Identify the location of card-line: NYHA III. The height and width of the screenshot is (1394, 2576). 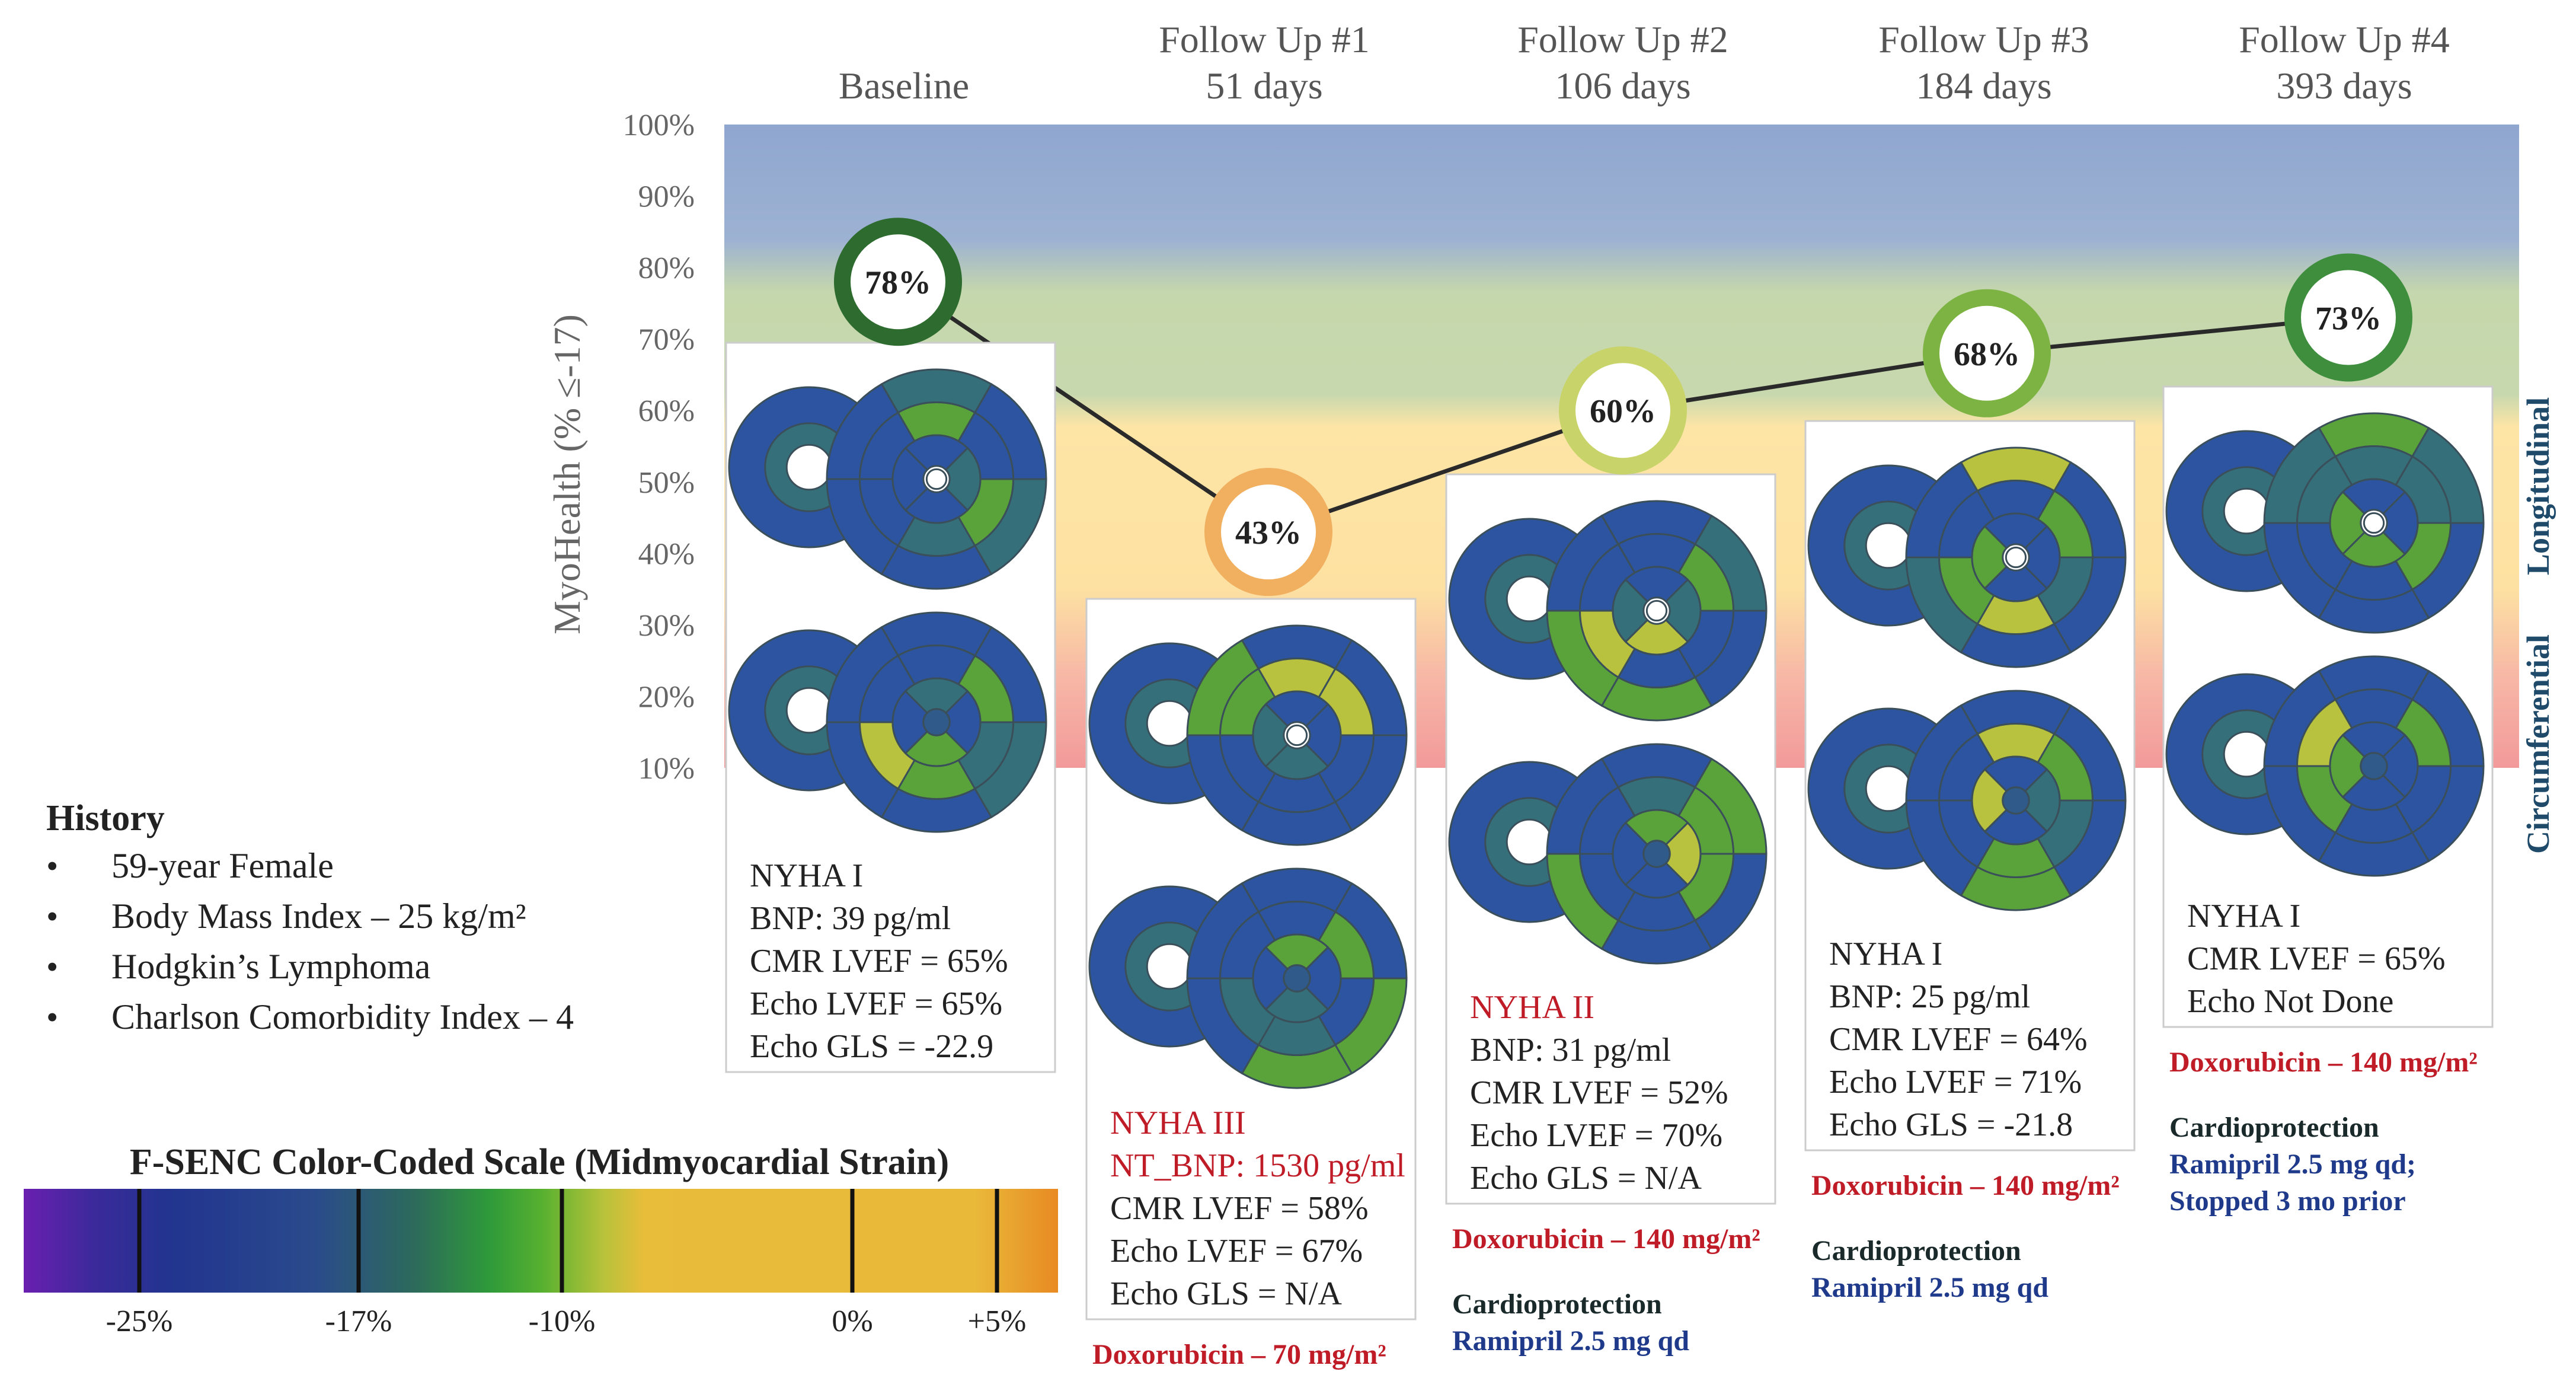
(1178, 1123).